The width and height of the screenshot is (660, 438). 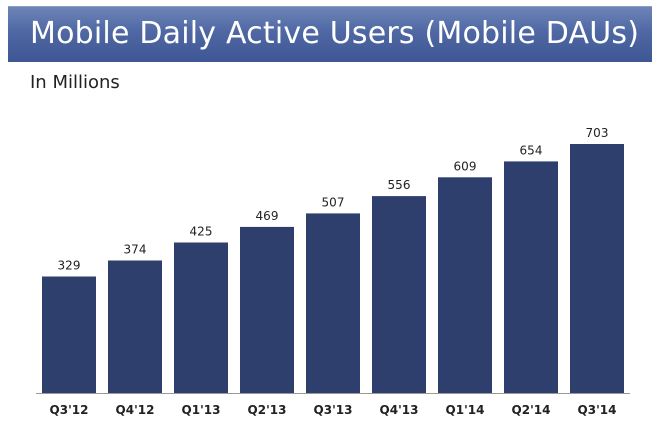 What do you see at coordinates (399, 185) in the screenshot?
I see `value-label-5: 556` at bounding box center [399, 185].